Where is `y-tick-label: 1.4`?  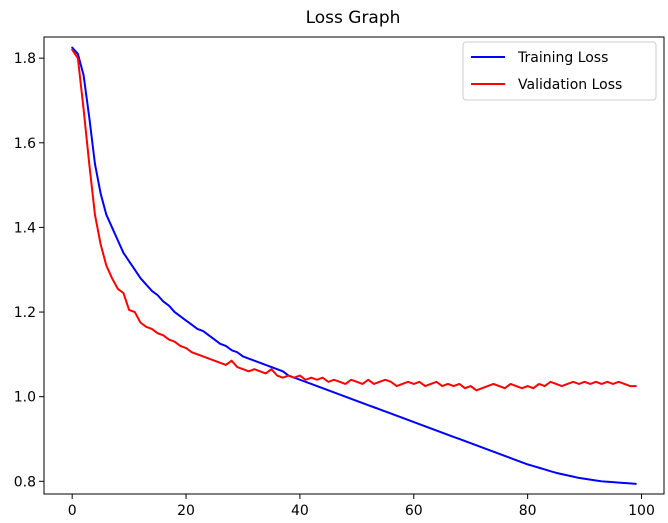 y-tick-label: 1.4 is located at coordinates (25, 228).